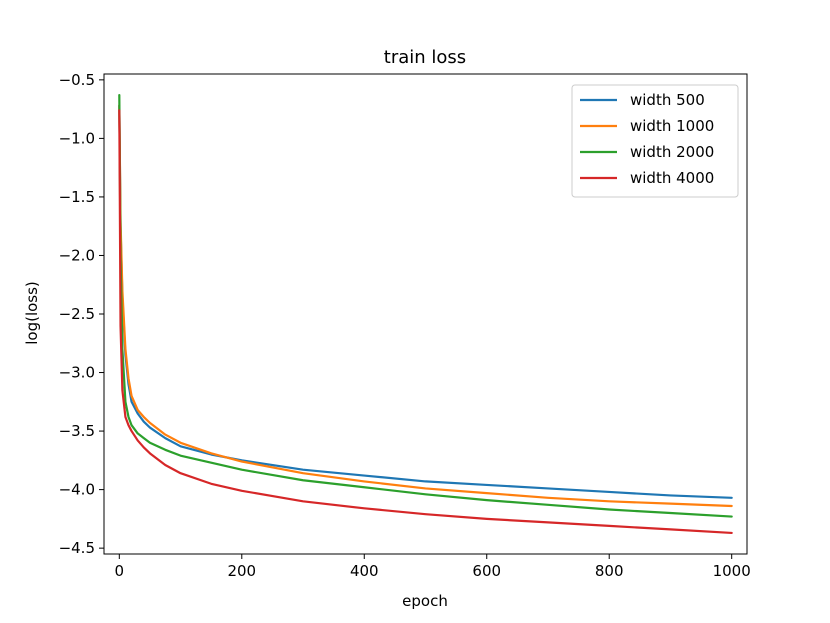 The image size is (830, 623). Describe the element at coordinates (77, 490) in the screenshot. I see `y-tick-label: −4.0` at that location.